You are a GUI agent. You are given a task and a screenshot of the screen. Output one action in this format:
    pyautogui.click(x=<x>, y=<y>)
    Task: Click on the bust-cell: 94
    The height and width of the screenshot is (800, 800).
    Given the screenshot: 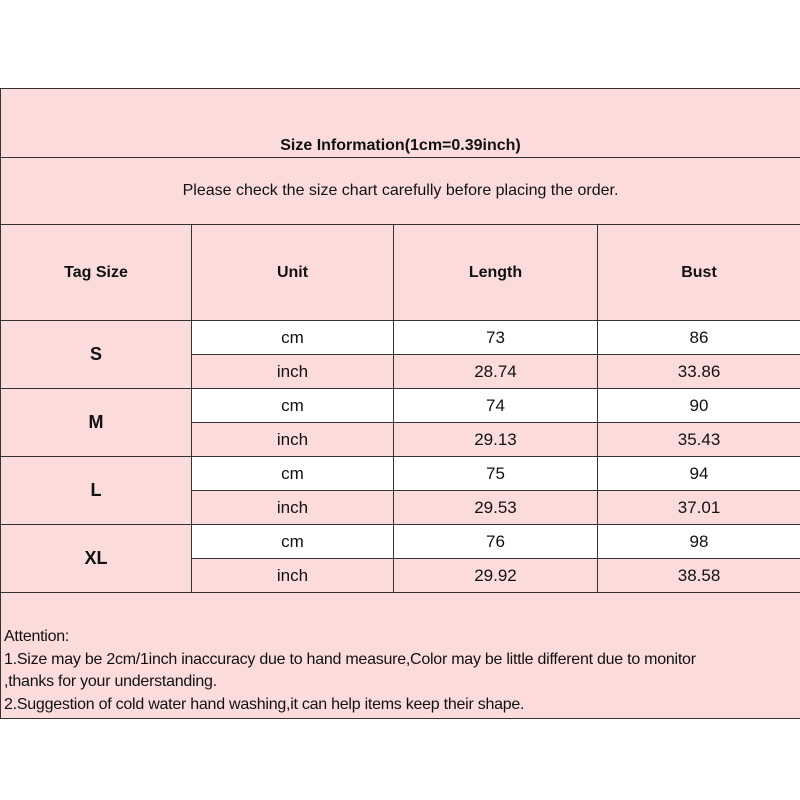 What is the action you would take?
    pyautogui.click(x=698, y=473)
    